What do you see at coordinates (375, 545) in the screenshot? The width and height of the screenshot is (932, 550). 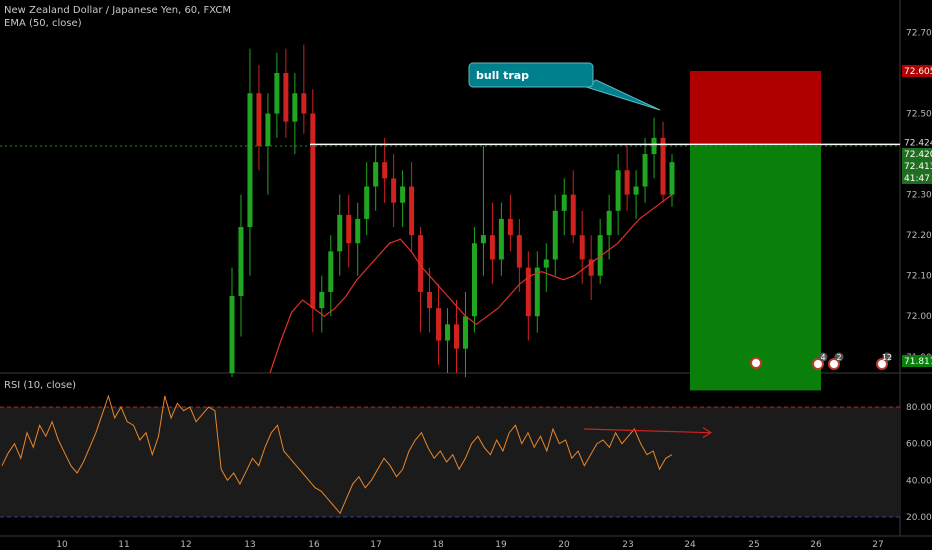 I see `time-tick-label: 17` at bounding box center [375, 545].